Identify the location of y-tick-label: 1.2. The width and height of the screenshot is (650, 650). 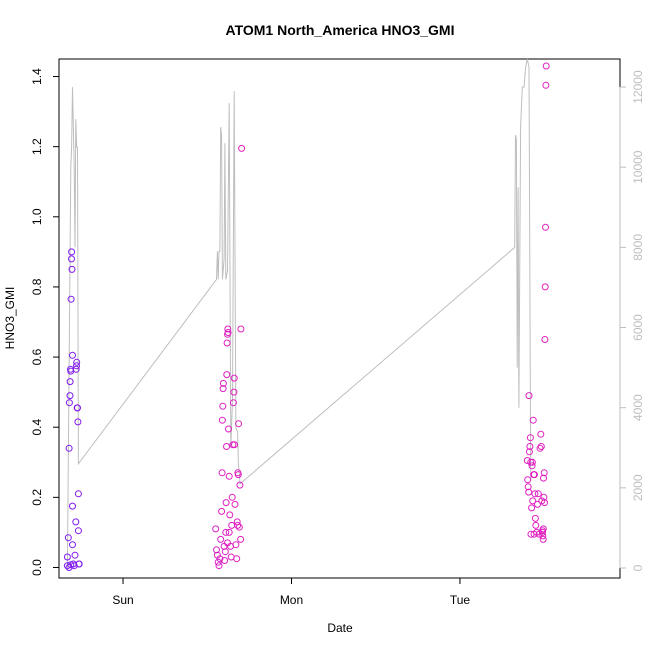
(37, 146).